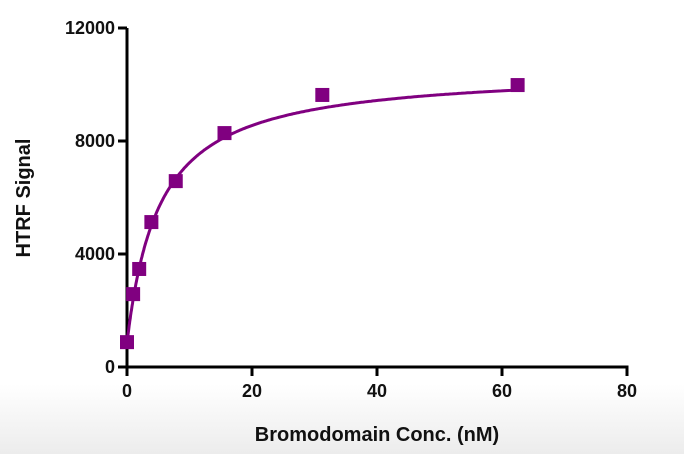 Image resolution: width=684 pixels, height=454 pixels. I want to click on x-tick-label: 40, so click(377, 391).